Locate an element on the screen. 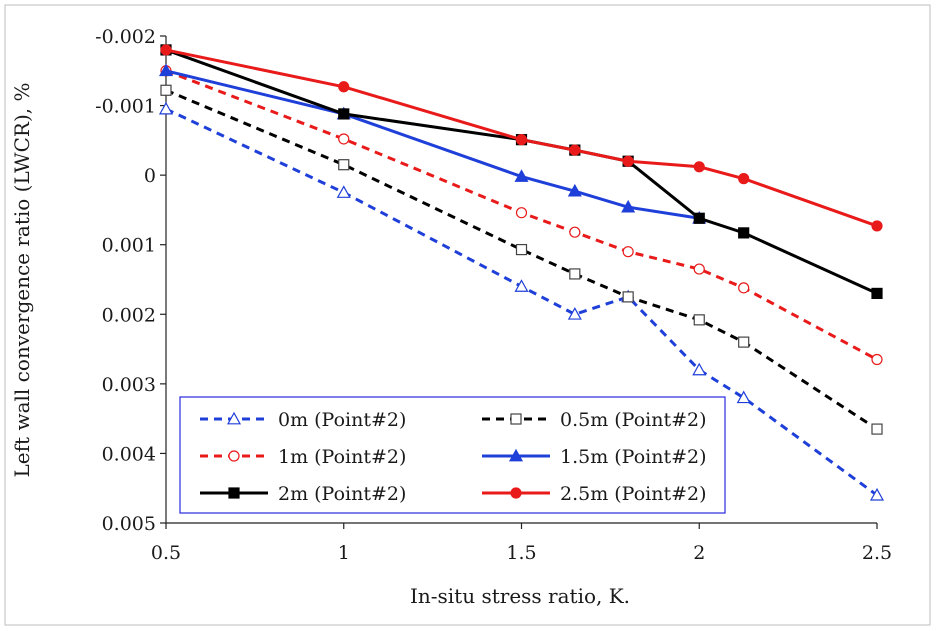  legend-label: 1m (Point#2) is located at coordinates (342, 457).